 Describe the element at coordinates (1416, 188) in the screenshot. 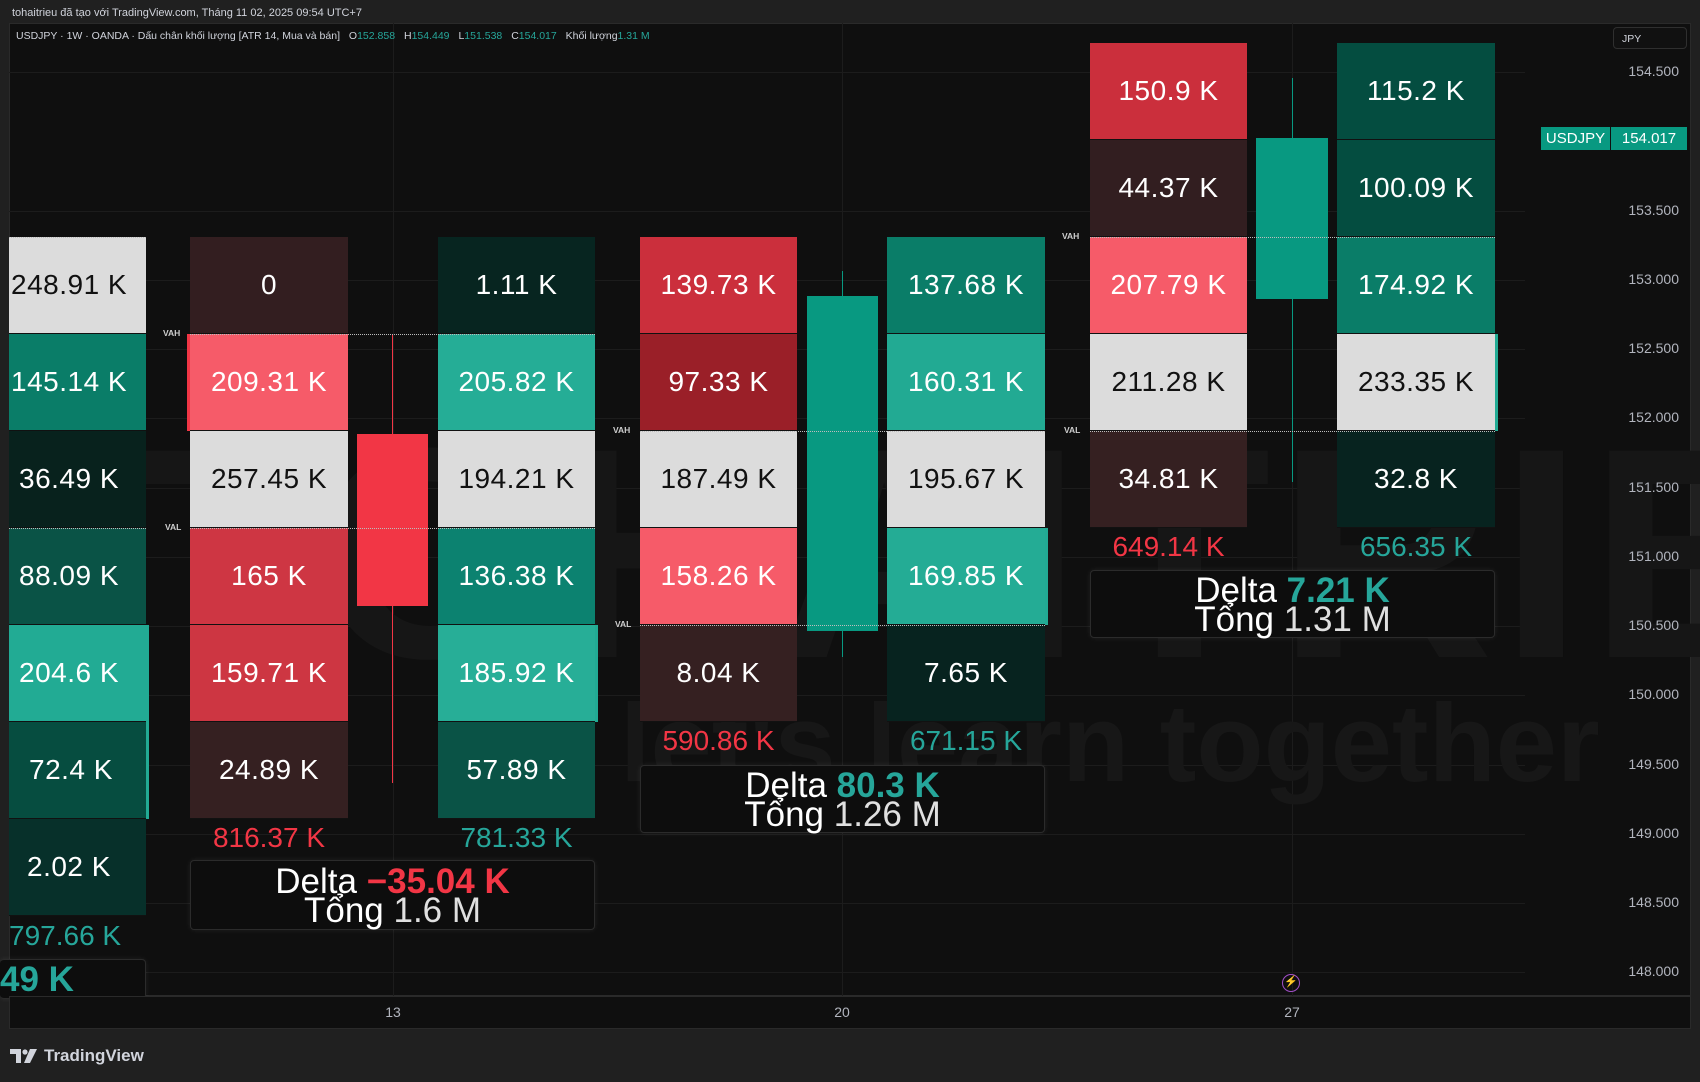

I see `footprint-cell-buy: 100.09 K` at that location.